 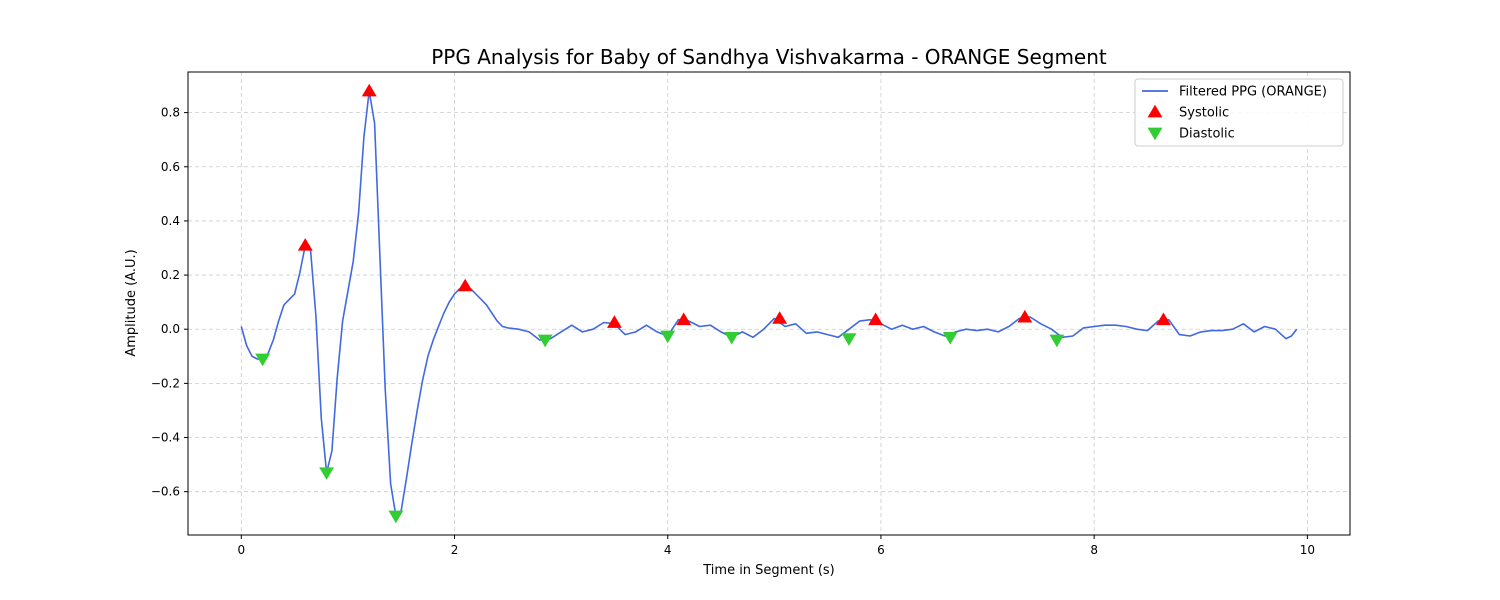 I want to click on y-axis-label: Amplitude (A.U.), so click(x=131, y=302).